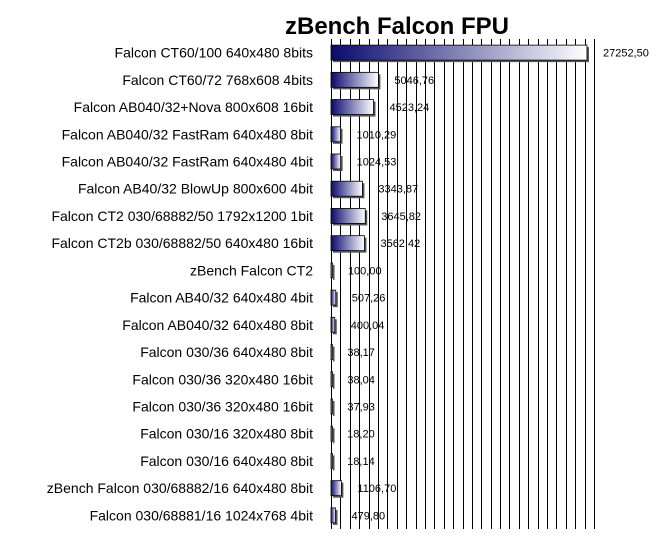 The width and height of the screenshot is (661, 544). Describe the element at coordinates (361, 408) in the screenshot. I see `data-label: 37,93` at that location.